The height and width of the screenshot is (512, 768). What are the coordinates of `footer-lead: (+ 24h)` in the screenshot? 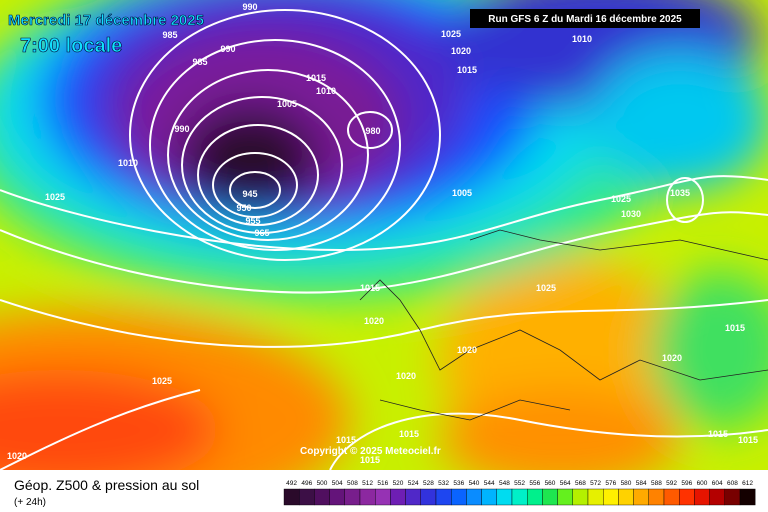 It's located at (30, 502).